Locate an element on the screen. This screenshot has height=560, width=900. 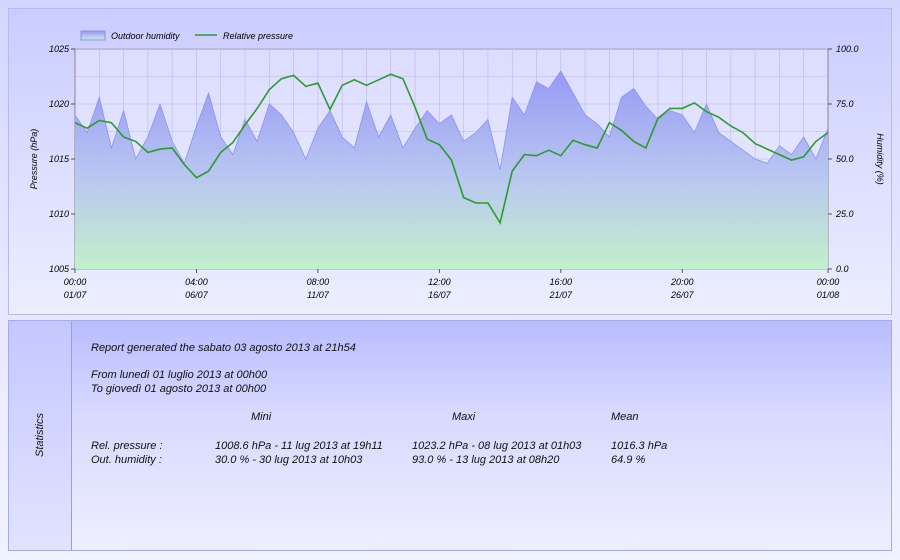
x-tick-time-label: 20:00 is located at coordinates (682, 282).